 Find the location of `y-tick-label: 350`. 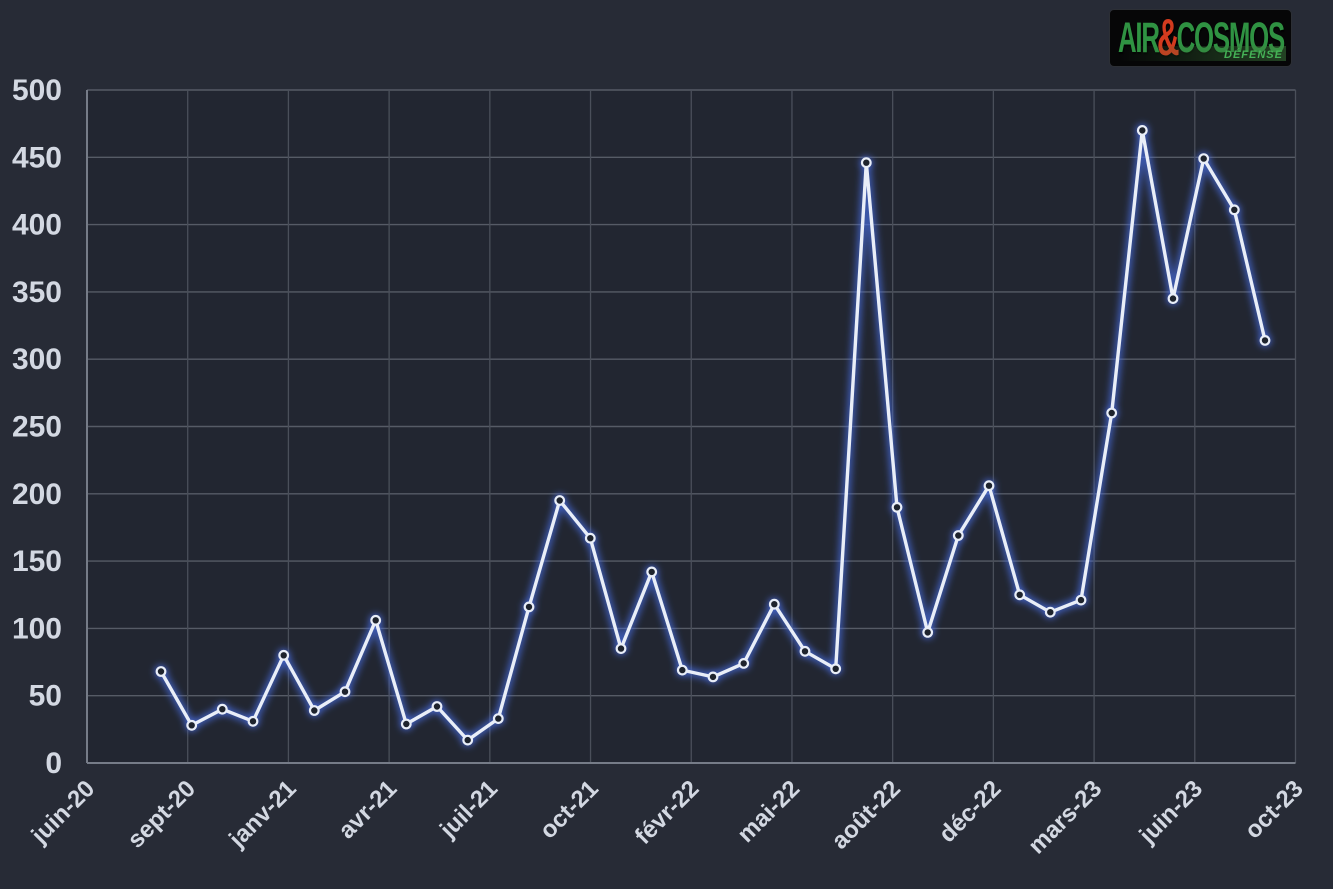

y-tick-label: 350 is located at coordinates (37, 292).